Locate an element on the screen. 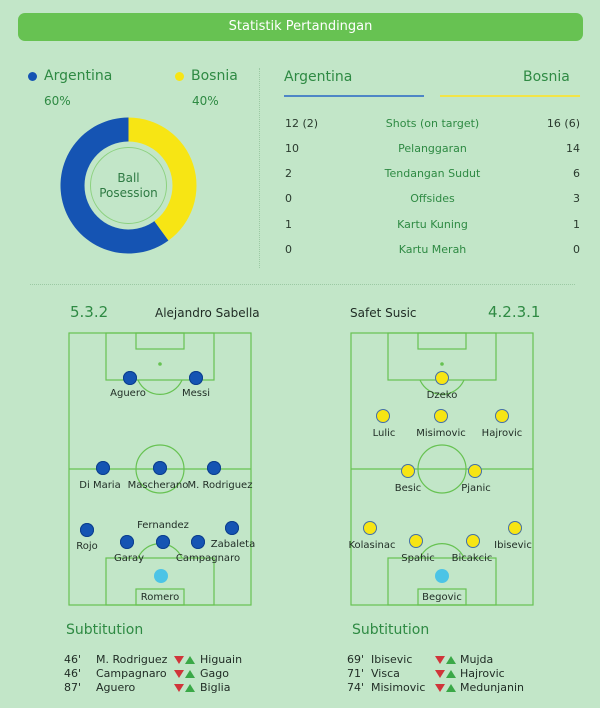 This screenshot has height=708, width=600. stat-label: Offsides is located at coordinates (432, 198).